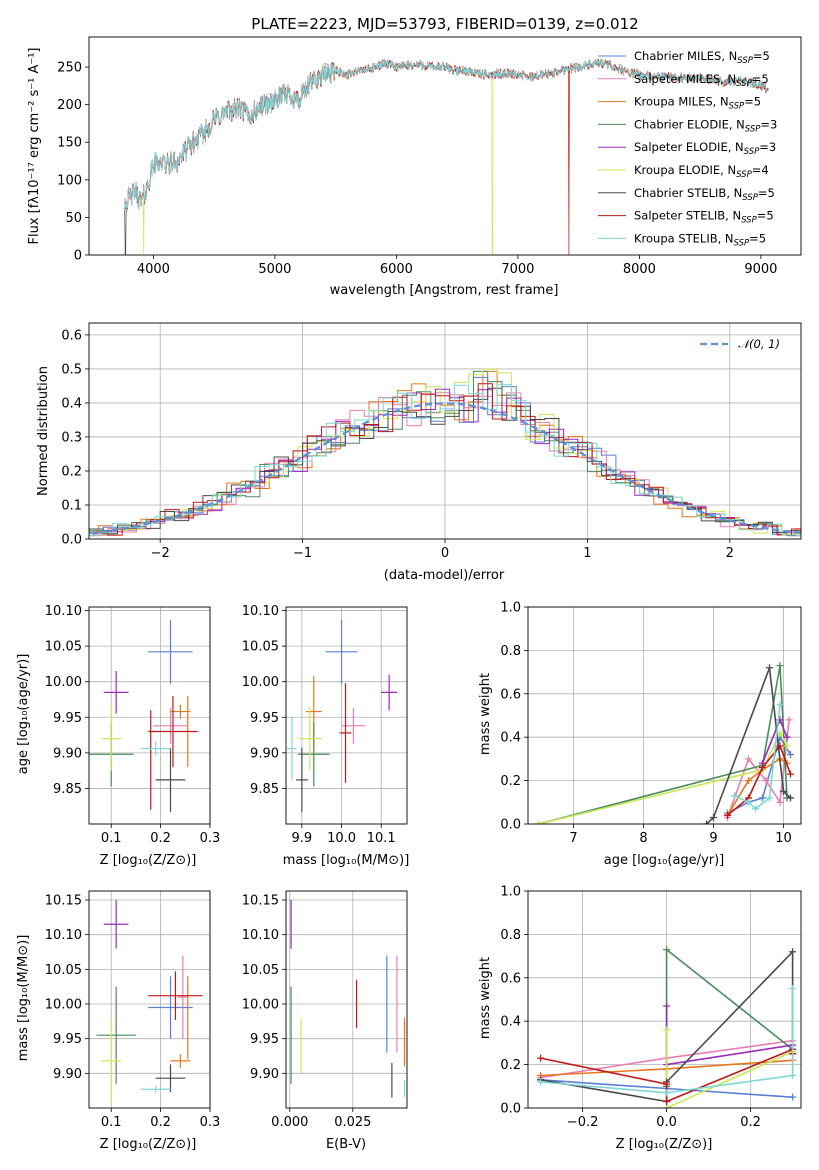 This screenshot has height=1170, width=819. I want to click on z-weight-ylabel: mass weight, so click(485, 998).